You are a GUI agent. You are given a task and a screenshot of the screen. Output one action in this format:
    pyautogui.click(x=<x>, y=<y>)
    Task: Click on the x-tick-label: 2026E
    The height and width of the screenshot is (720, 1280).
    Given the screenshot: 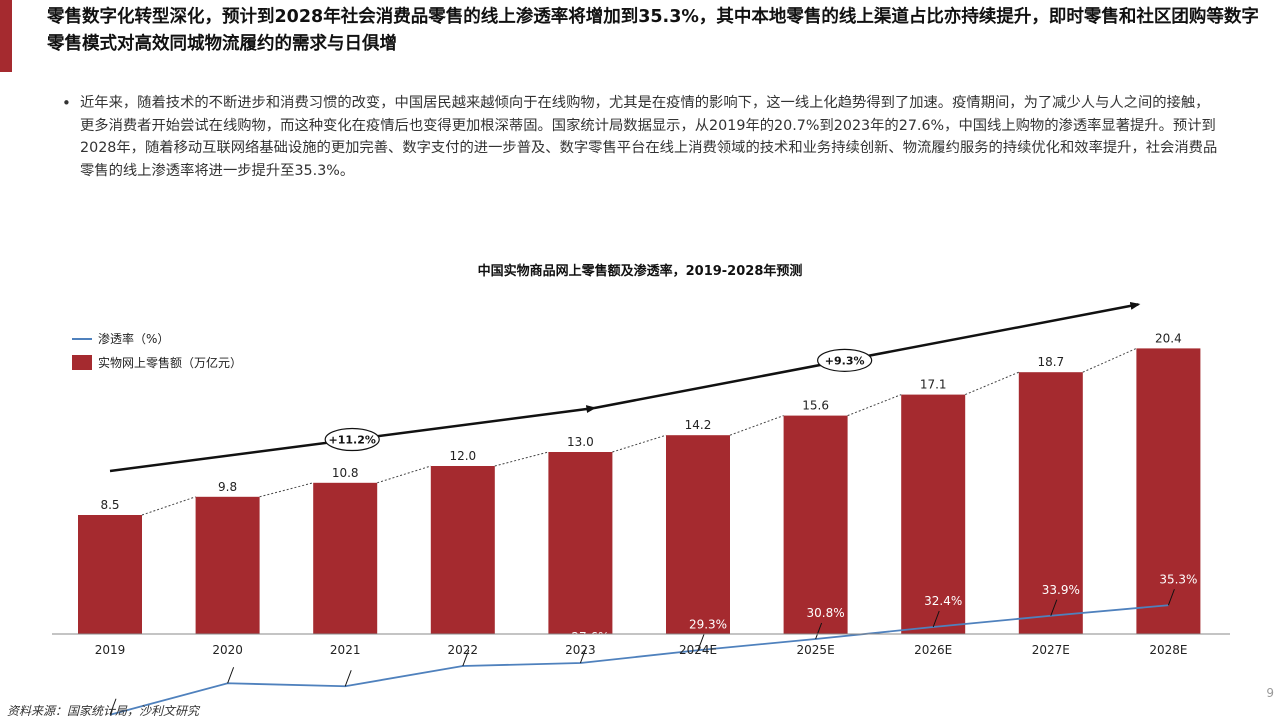 What is the action you would take?
    pyautogui.click(x=933, y=650)
    